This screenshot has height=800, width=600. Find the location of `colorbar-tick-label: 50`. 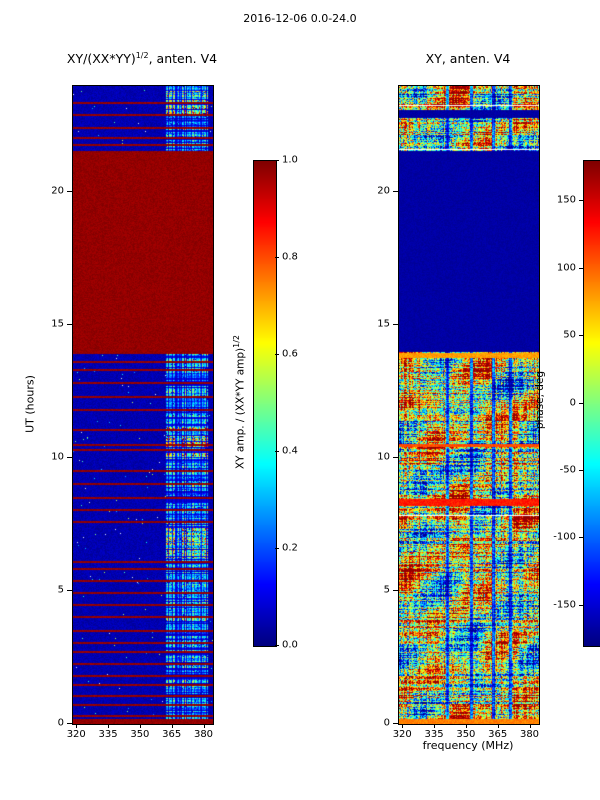

colorbar-tick-label: 50 is located at coordinates (569, 335).